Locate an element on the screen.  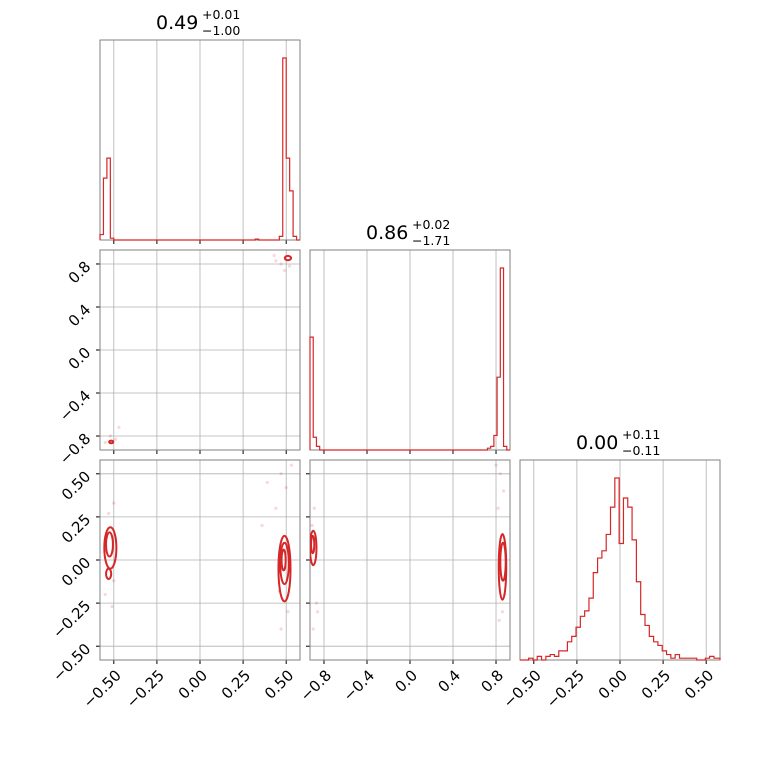
xtick-label-p1: 0.0 is located at coordinates (406, 681).